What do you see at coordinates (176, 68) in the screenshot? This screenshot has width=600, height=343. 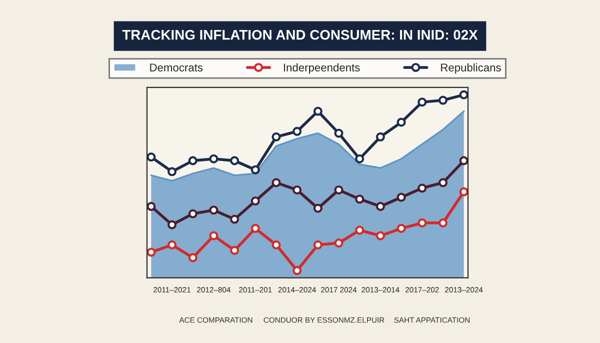 I see `legend-label: Democrats` at bounding box center [176, 68].